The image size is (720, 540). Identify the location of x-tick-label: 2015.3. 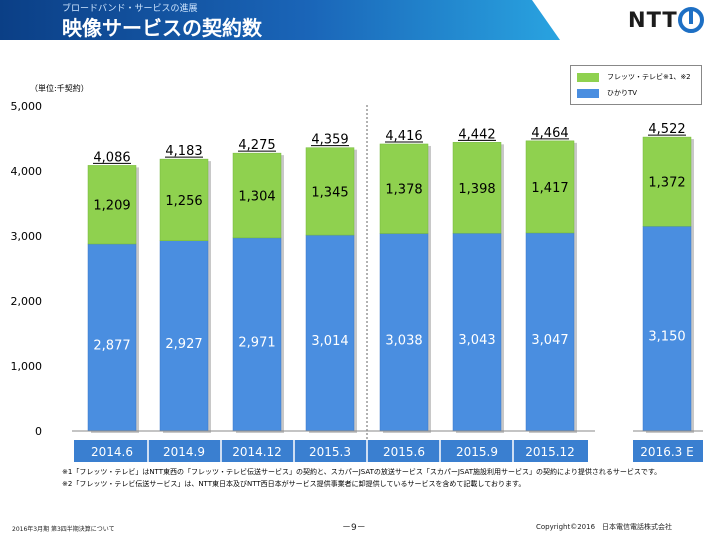
(330, 452).